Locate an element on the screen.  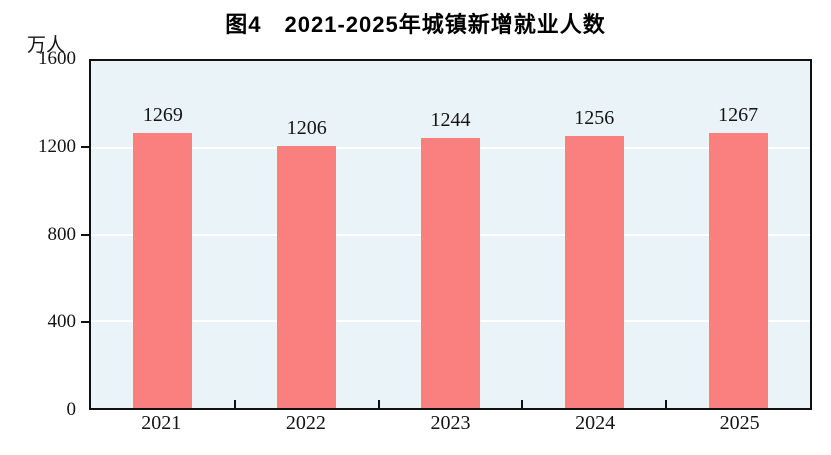
y-tick-label-1200: 1200 is located at coordinates (57, 146).